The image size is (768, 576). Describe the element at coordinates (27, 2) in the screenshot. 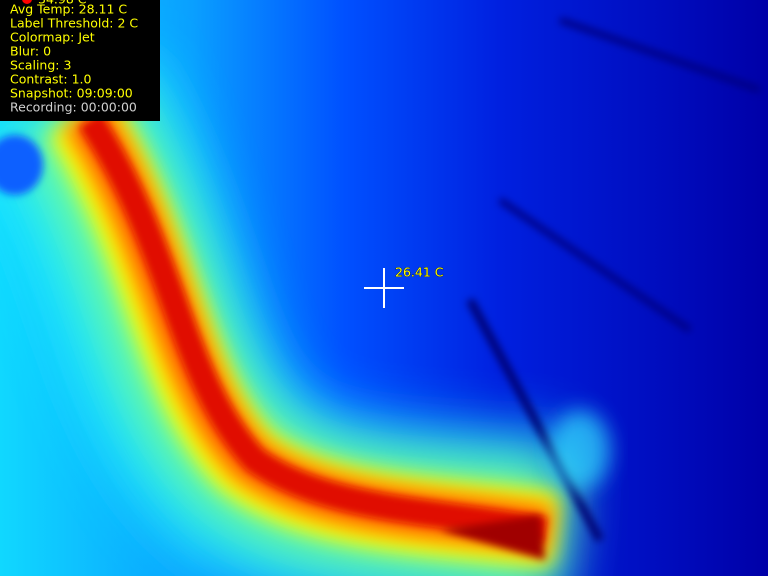

I see `max-temp-dot` at that location.